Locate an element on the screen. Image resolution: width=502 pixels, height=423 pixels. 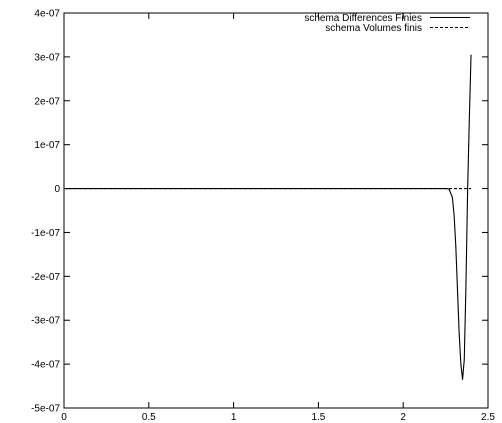
y-tick-label: 4e-07 is located at coordinates (47, 14).